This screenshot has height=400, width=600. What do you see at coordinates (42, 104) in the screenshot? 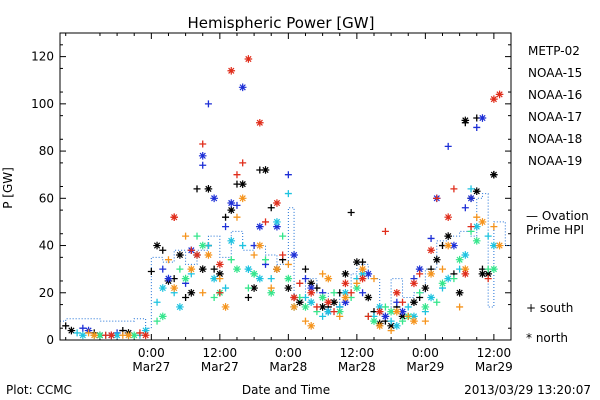
I see `y-tick-label: 100` at bounding box center [42, 104].